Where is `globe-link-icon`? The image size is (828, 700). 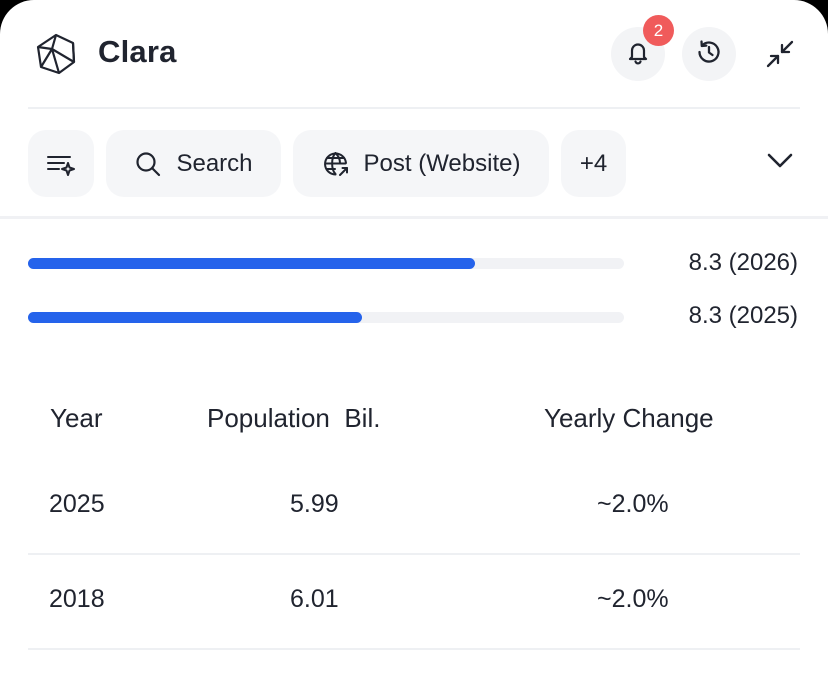 globe-link-icon is located at coordinates (336, 164).